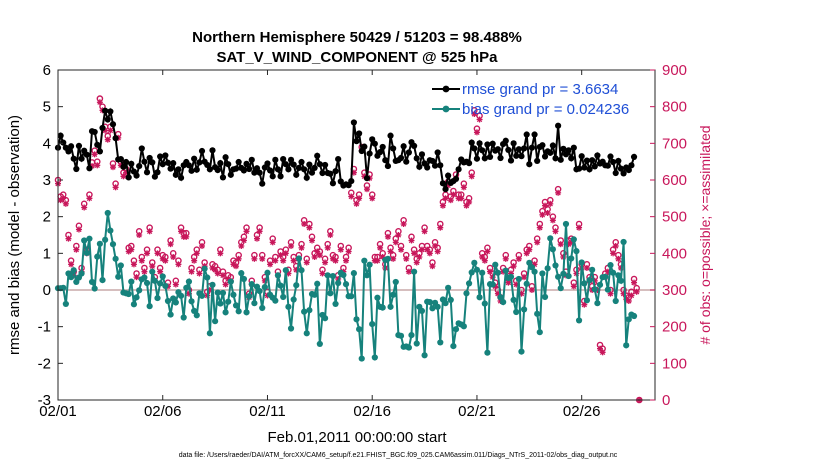 The image size is (830, 470). What do you see at coordinates (674, 327) in the screenshot?
I see `y2-tick-label: 200` at bounding box center [674, 327].